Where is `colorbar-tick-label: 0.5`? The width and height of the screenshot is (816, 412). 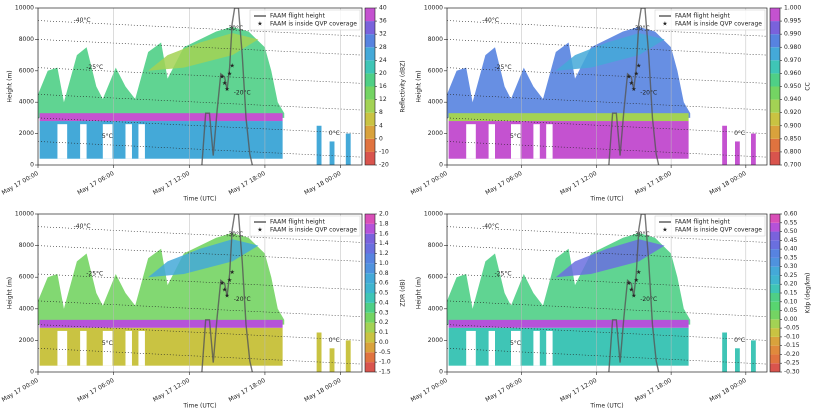 colorbar-tick-label: 0.5 is located at coordinates (384, 293).